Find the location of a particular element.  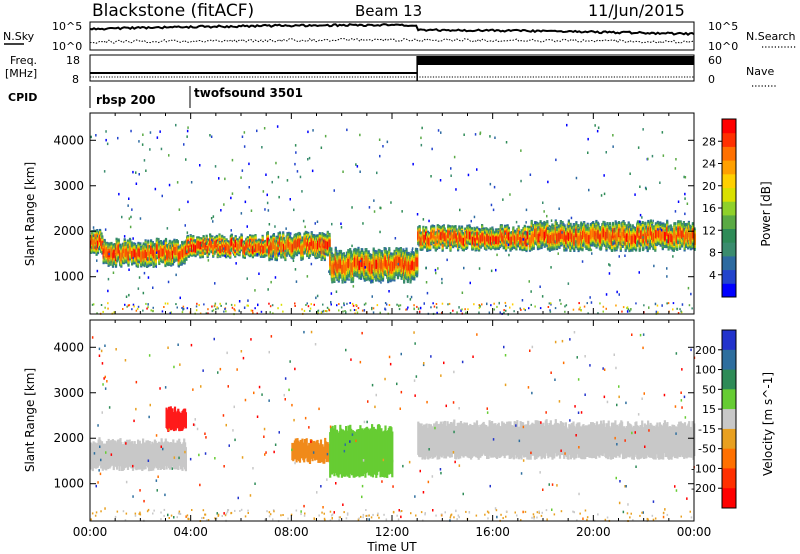

noise-right-tick-low: 10^0 is located at coordinates (723, 46).